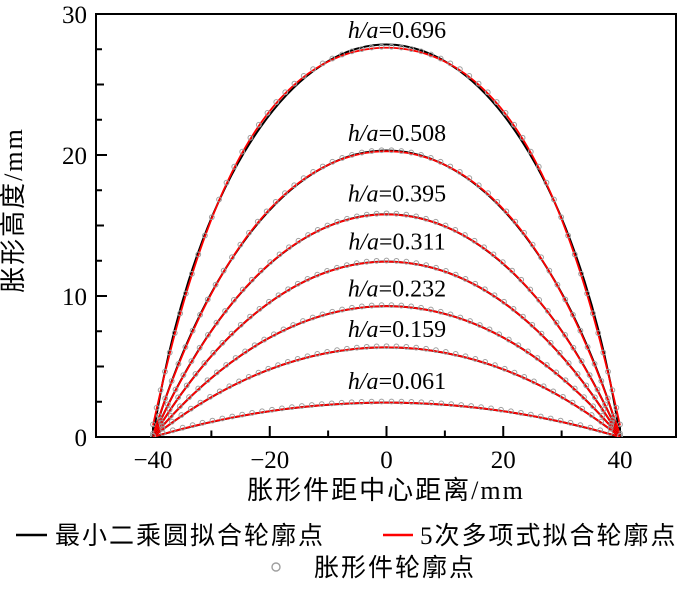  Describe the element at coordinates (503, 460) in the screenshot. I see `x-tick-label: 20` at that location.